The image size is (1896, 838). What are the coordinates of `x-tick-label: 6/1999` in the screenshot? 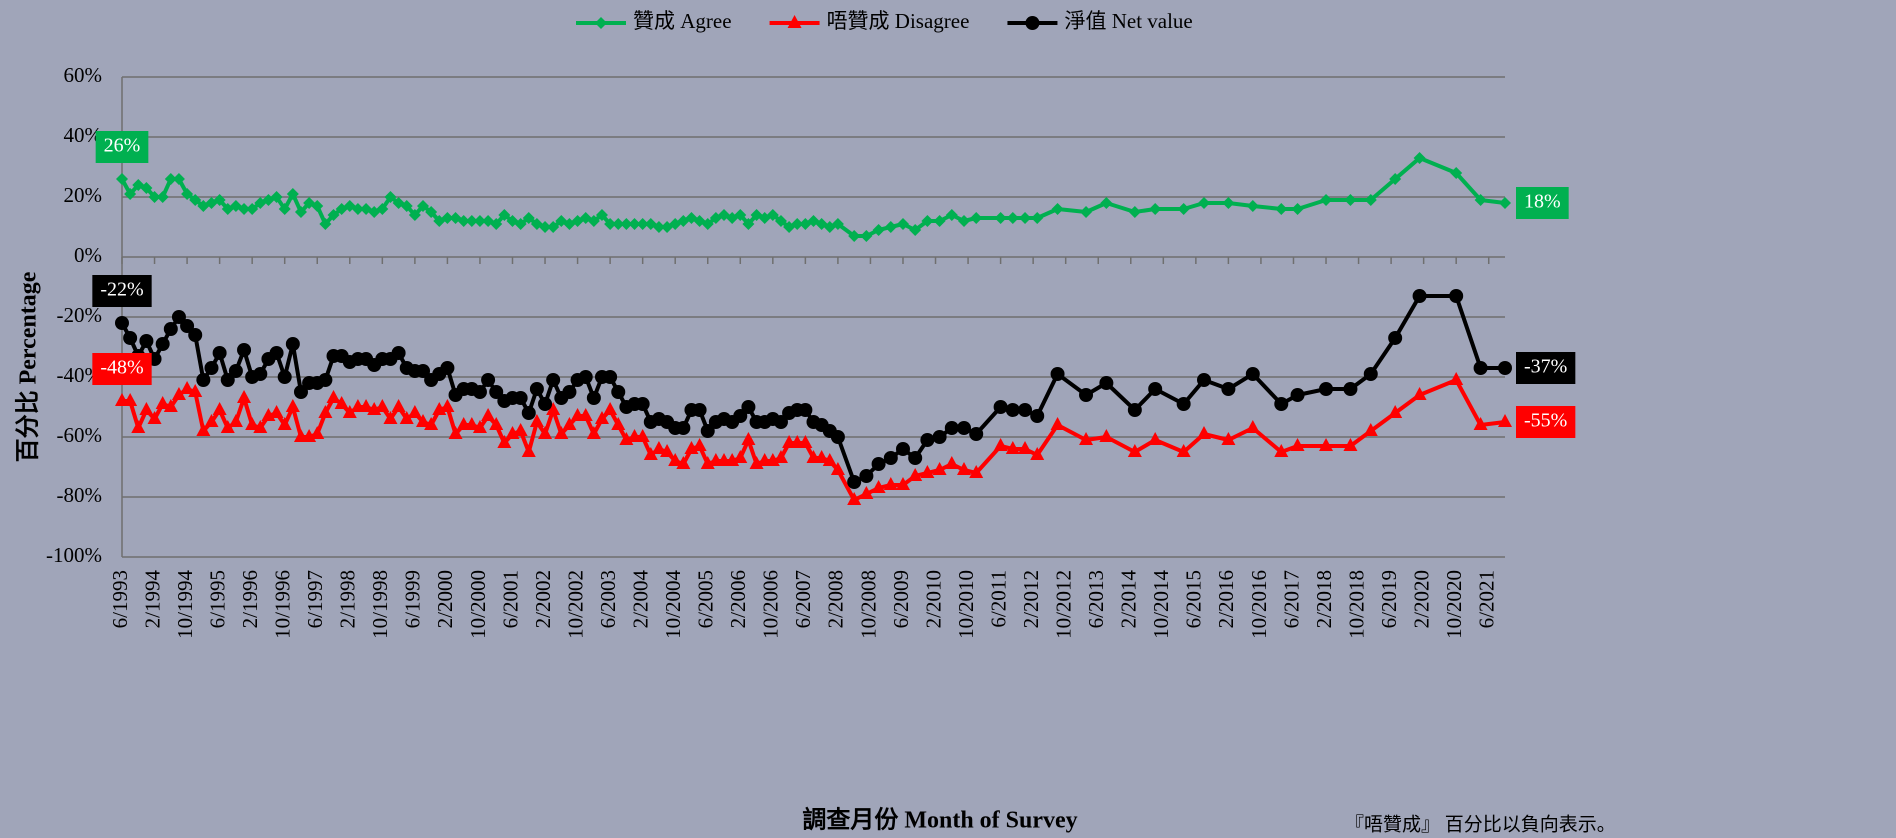 It's located at (413, 599).